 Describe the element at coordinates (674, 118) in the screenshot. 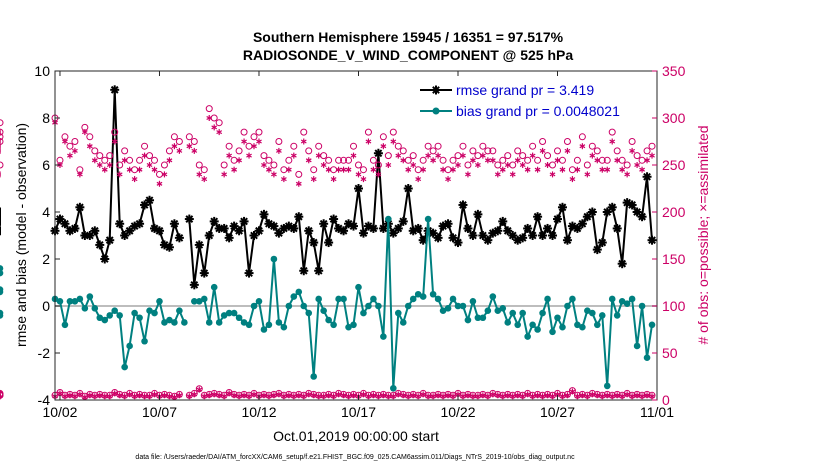

I see `y-right-tick-label: 300` at that location.